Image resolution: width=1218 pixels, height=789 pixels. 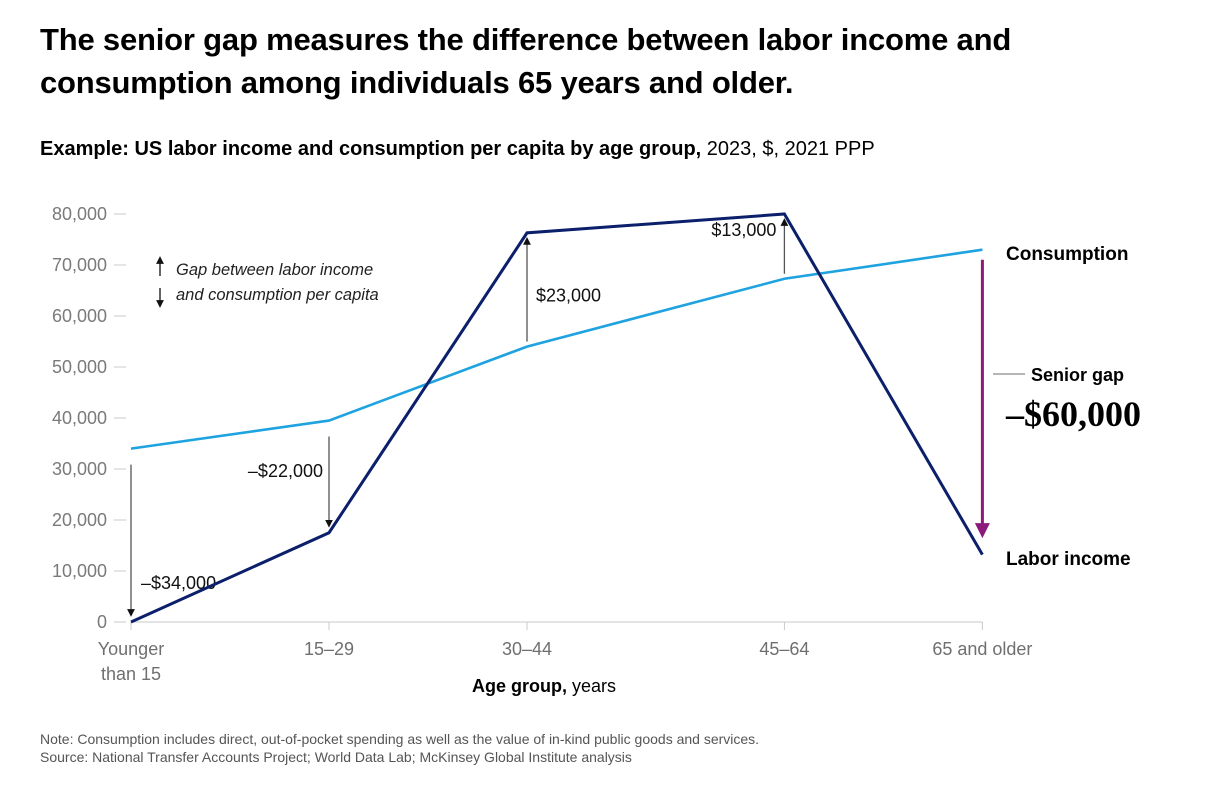 I want to click on y-tick-label: 60,000, so click(x=79, y=316).